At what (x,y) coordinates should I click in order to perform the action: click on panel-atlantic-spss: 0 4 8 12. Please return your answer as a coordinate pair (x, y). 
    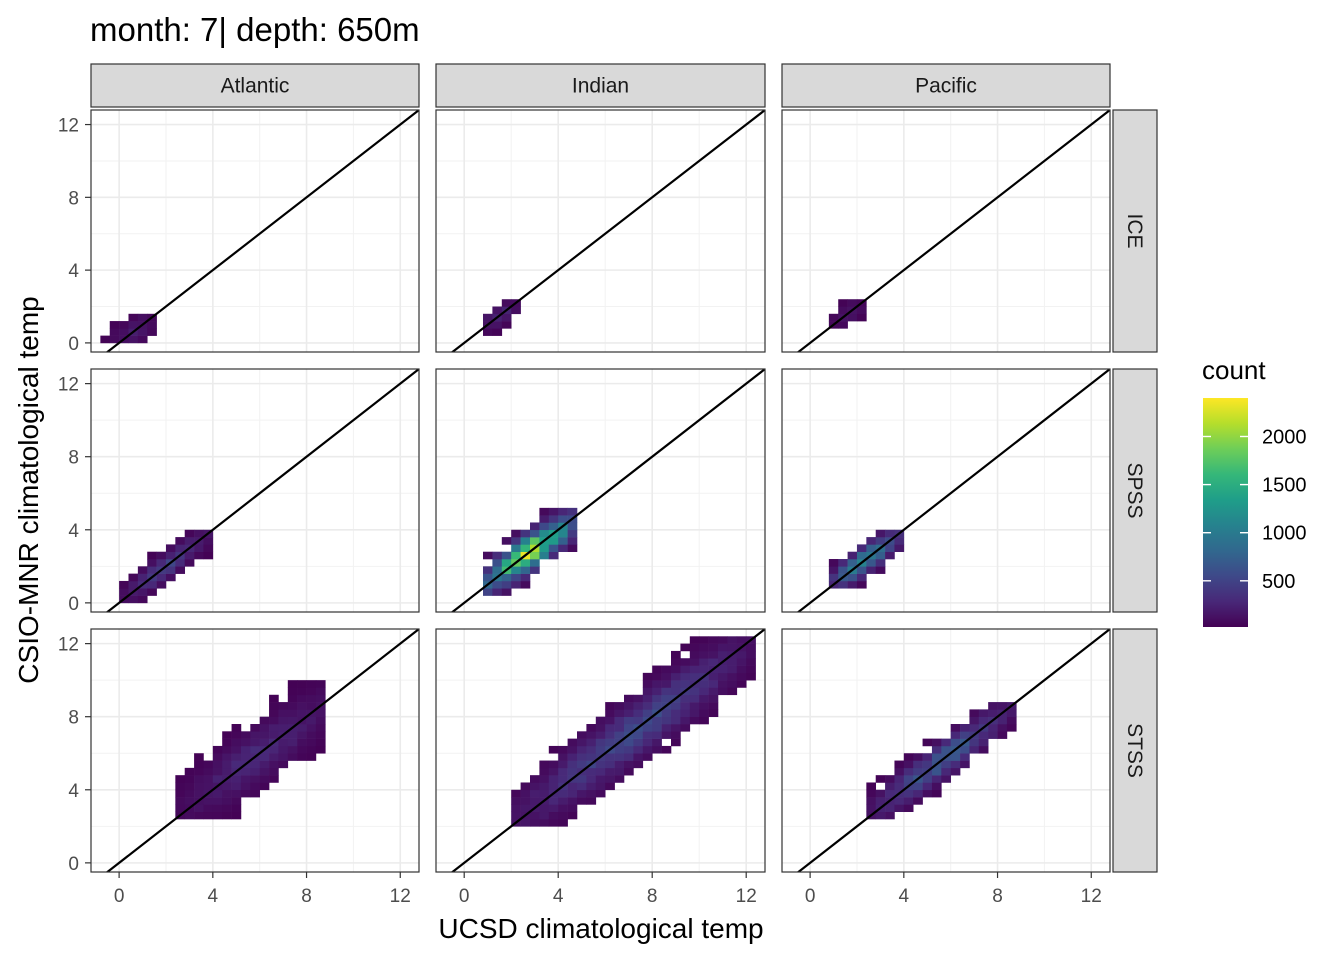
    Looking at the image, I should click on (239, 491).